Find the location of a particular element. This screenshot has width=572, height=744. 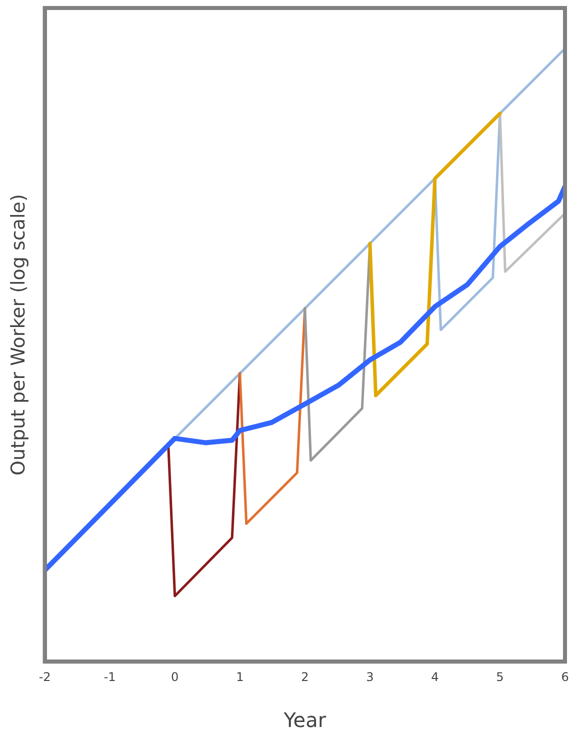

x-tick-label: 6 is located at coordinates (565, 677).